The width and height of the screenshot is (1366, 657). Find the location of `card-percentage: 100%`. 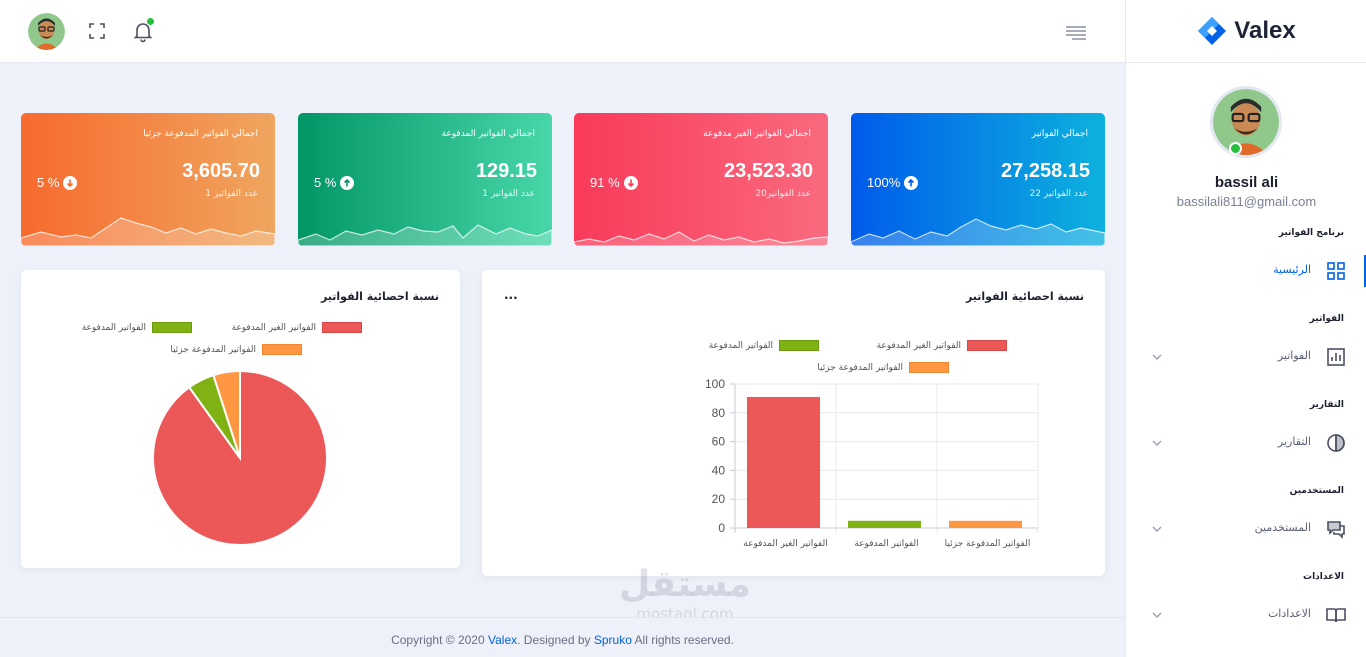

card-percentage: 100% is located at coordinates (893, 182).